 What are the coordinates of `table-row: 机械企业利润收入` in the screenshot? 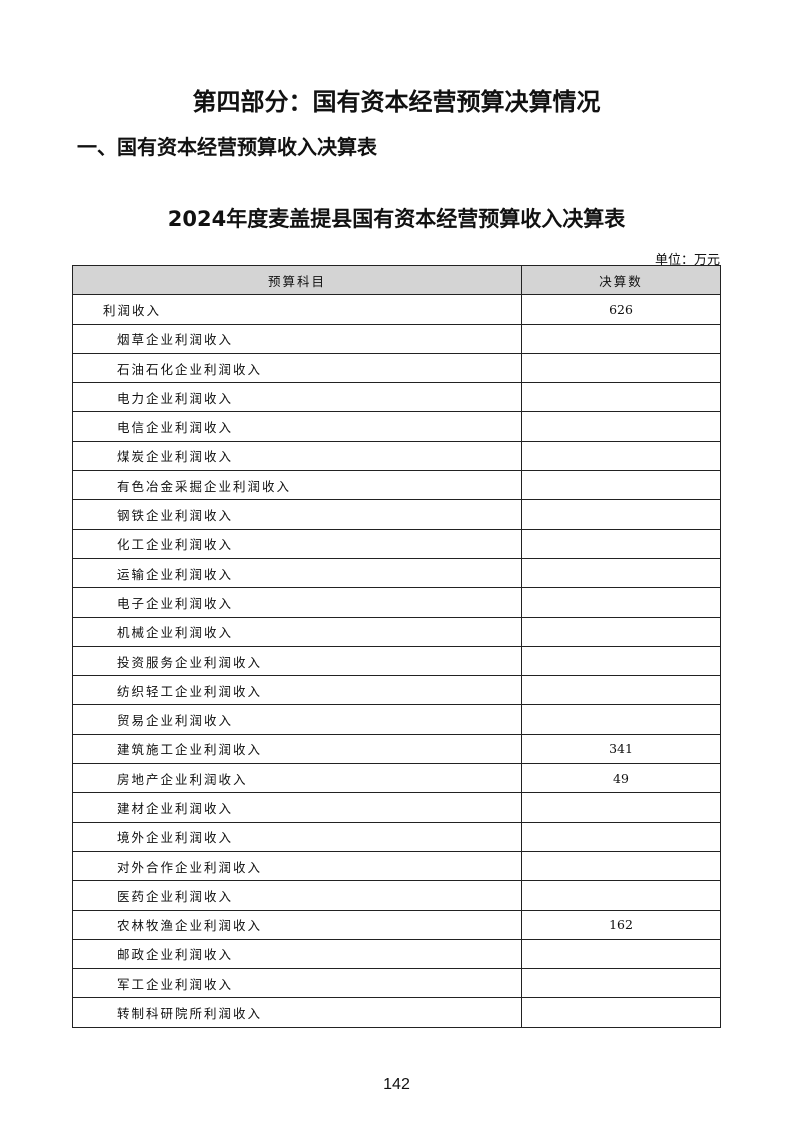 It's located at (396, 631).